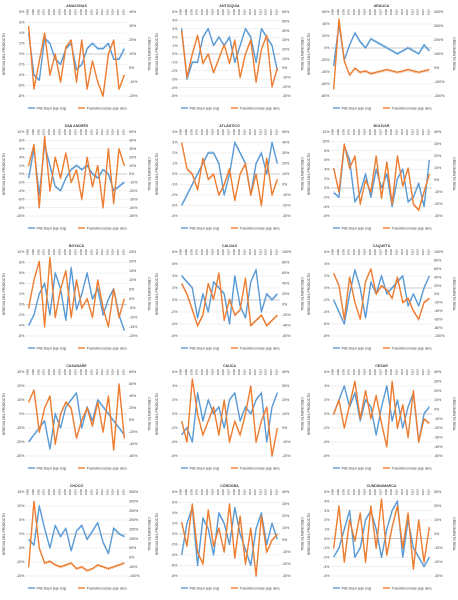 Image resolution: width=458 pixels, height=600 pixels. Describe the element at coordinates (325, 72) in the screenshot. I see `left-tick-label: -40%` at that location.